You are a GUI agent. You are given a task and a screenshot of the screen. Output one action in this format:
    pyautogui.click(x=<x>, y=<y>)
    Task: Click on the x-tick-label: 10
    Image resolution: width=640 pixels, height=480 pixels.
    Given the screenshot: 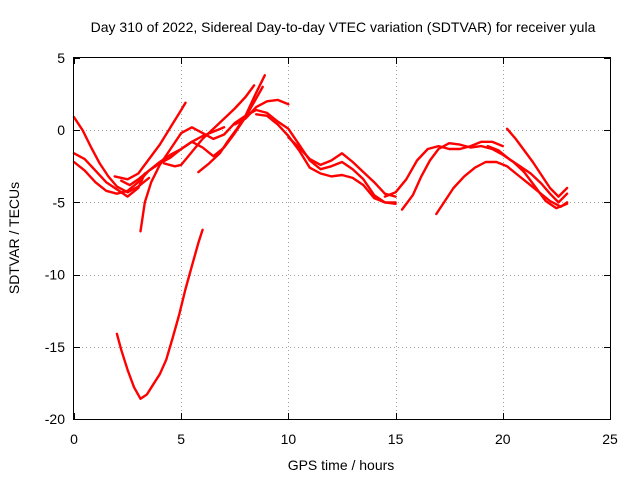 What is the action you would take?
    pyautogui.click(x=289, y=439)
    